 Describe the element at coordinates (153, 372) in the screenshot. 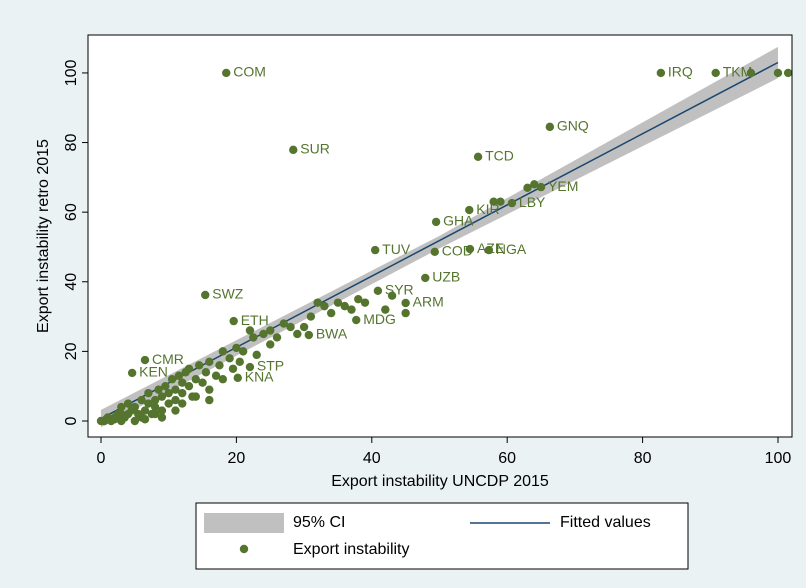

I see `point-label: KEN` at that location.